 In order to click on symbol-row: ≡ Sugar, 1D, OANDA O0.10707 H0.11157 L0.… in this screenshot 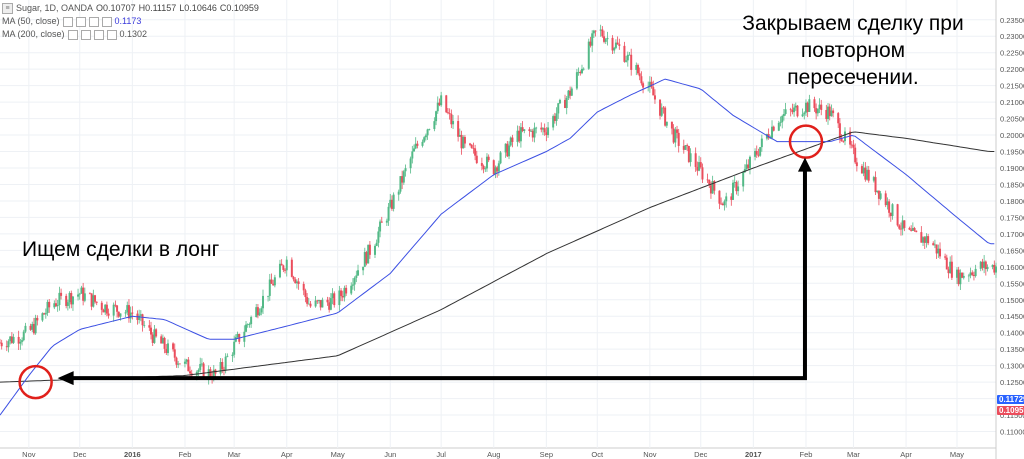, I will do `click(130, 8)`.